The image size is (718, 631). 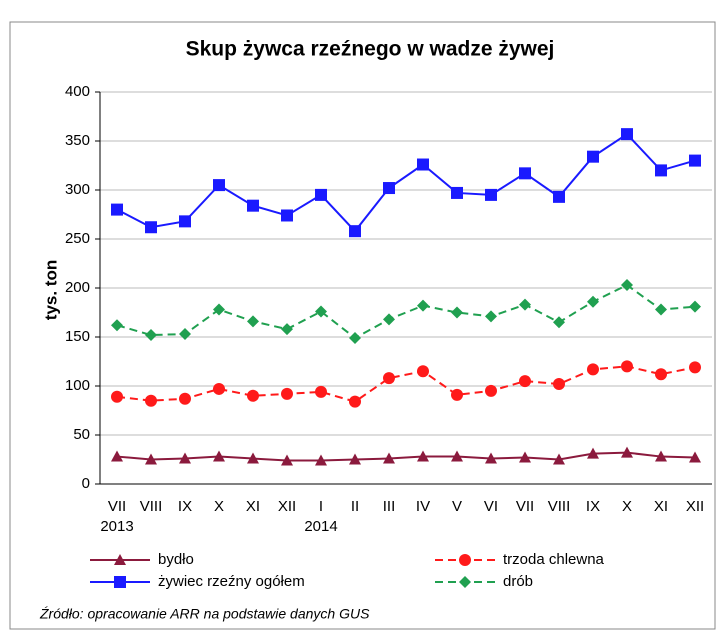 What do you see at coordinates (457, 506) in the screenshot?
I see `x-tick-label: V` at bounding box center [457, 506].